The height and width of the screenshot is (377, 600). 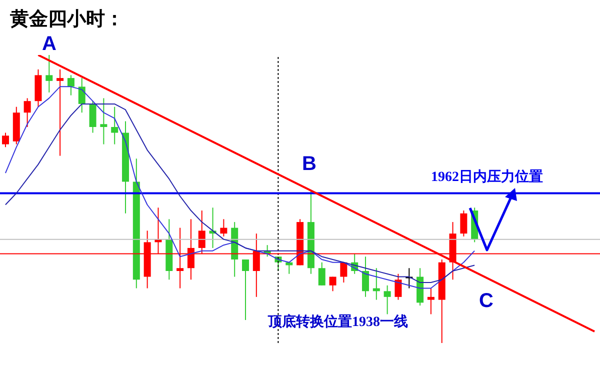 I want to click on annotation: 顶底转换位置1938一线, so click(x=338, y=322).